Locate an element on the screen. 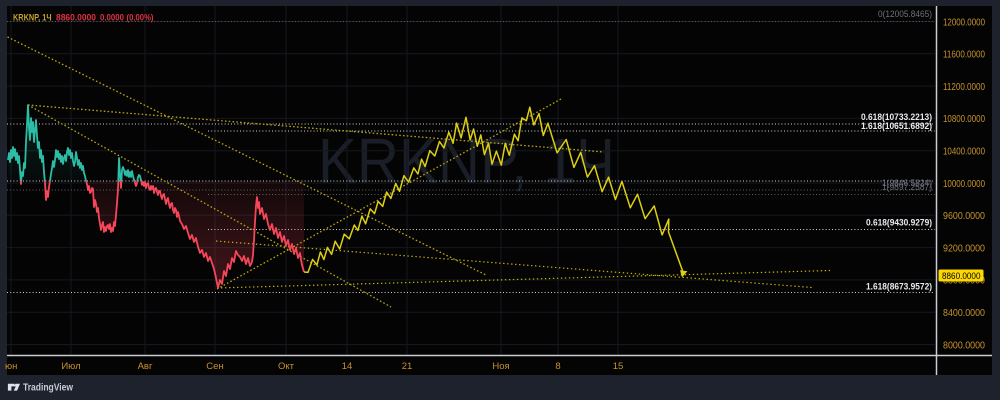 The image size is (1000, 400). svg-text: 8400.0000 is located at coordinates (964, 313).